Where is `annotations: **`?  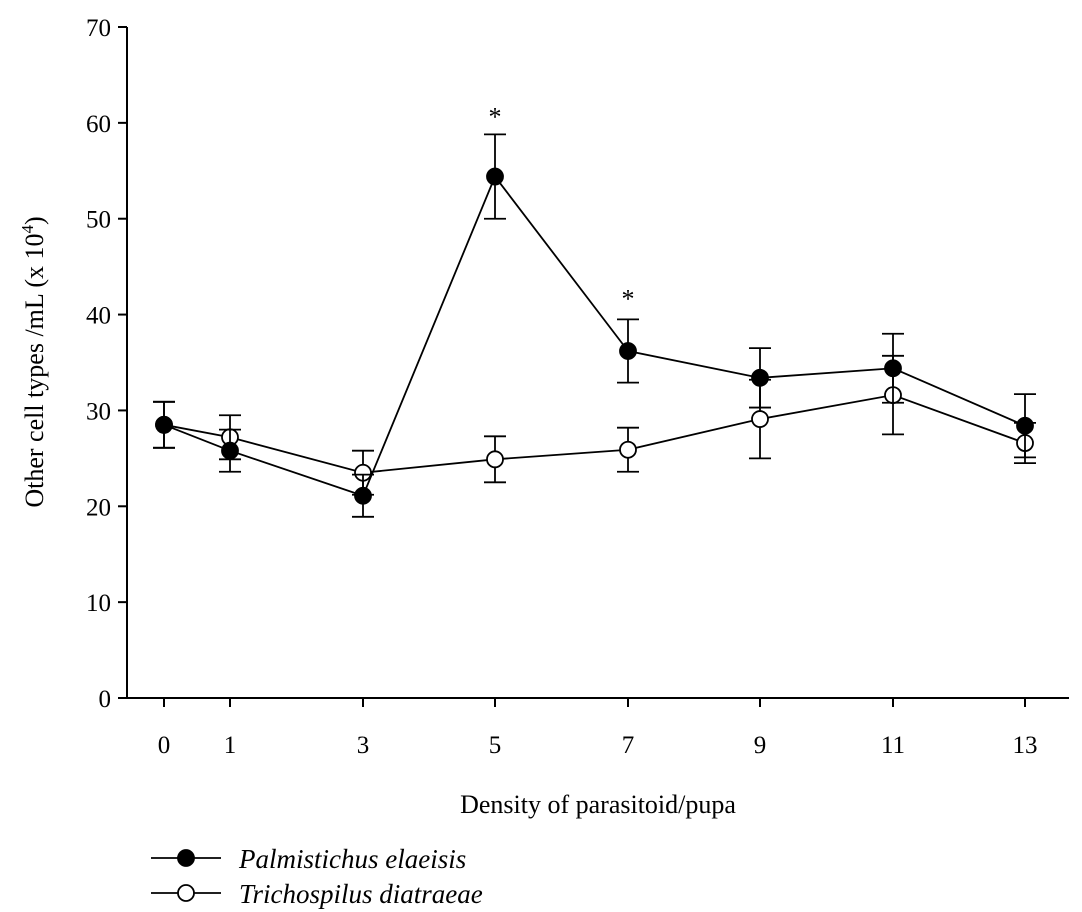
annotations: ** is located at coordinates (562, 207).